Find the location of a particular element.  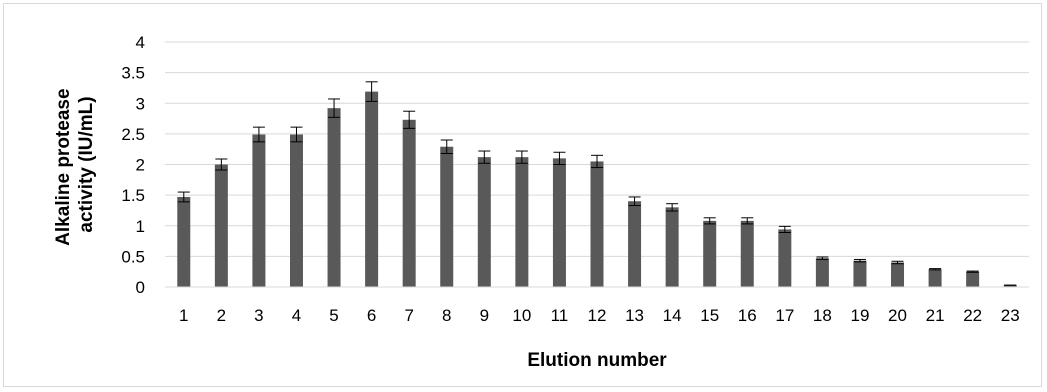

y-axis-title-line-2: activity (IU/mL) is located at coordinates (86, 164).